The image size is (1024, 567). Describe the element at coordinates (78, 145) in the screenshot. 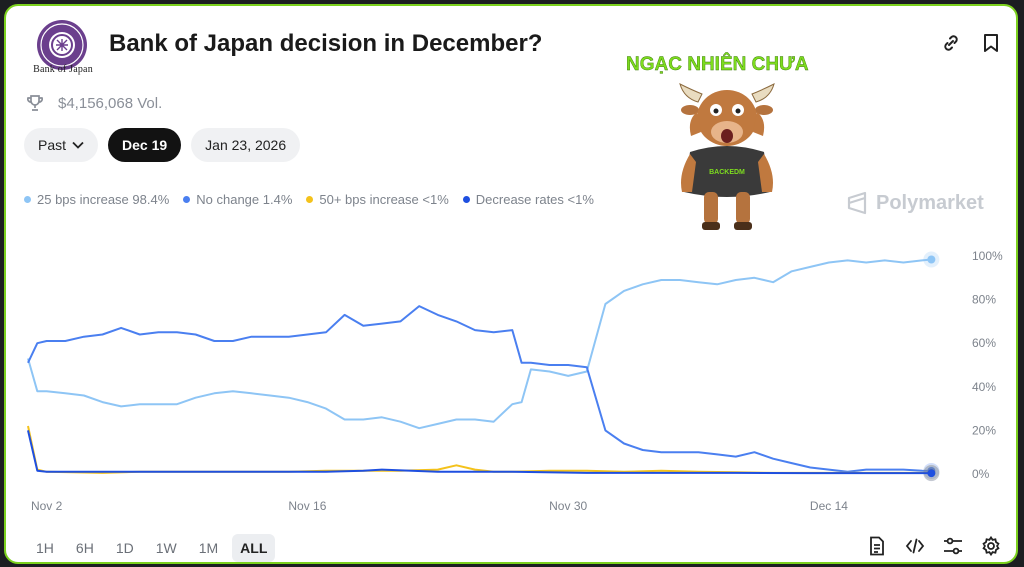

I see `chevron-down-icon` at that location.